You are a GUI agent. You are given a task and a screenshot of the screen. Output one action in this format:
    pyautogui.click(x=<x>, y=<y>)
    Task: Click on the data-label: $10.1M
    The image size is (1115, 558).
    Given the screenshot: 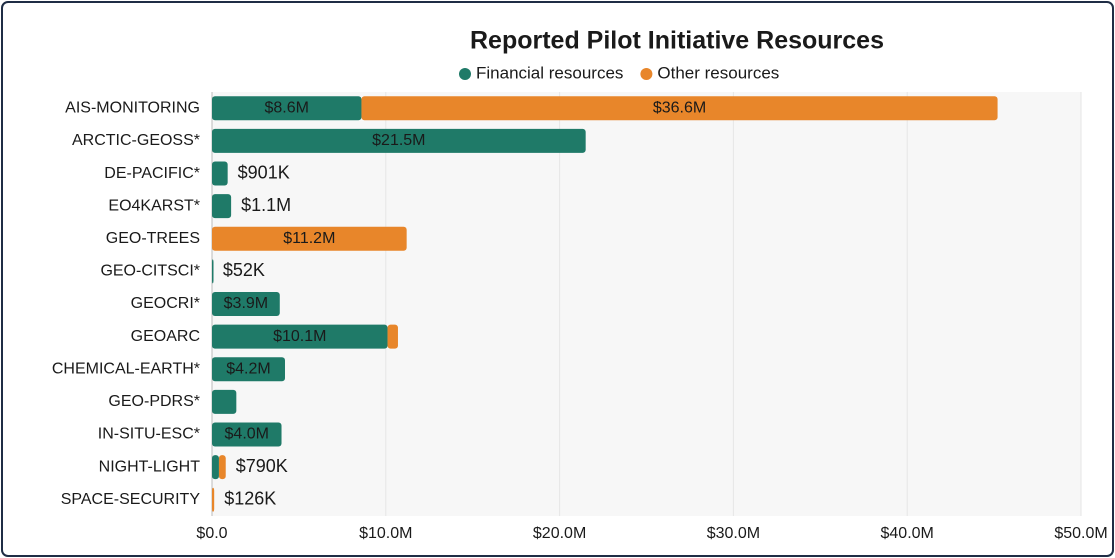 What is the action you would take?
    pyautogui.click(x=299, y=336)
    